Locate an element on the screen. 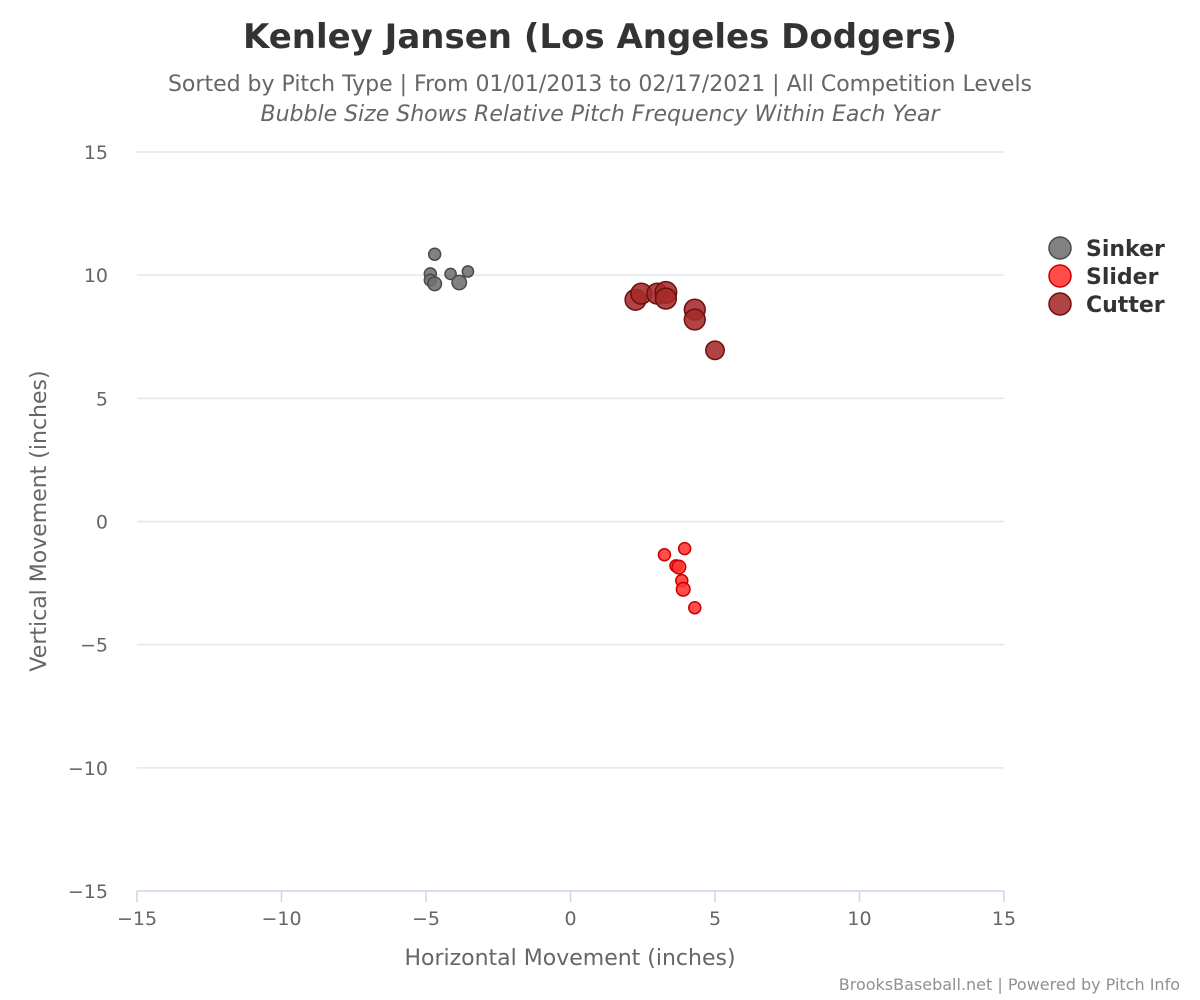 The image size is (1200, 1000). legend-item-sinker: Sinker is located at coordinates (1106, 249).